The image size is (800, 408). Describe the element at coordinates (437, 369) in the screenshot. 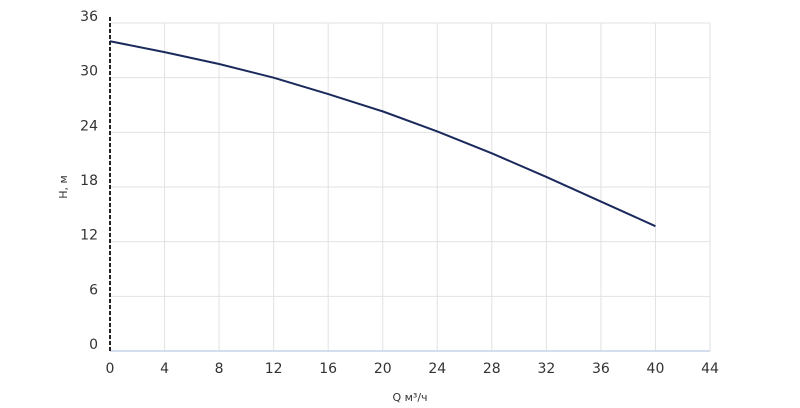

I see `x-tick-label: 24` at that location.